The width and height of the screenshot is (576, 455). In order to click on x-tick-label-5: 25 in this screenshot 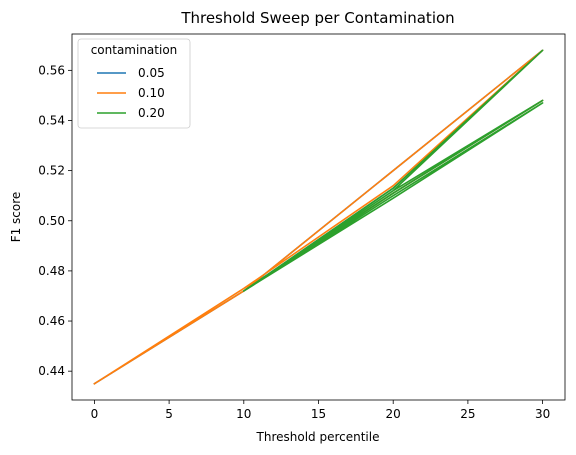, I will do `click(467, 414)`.